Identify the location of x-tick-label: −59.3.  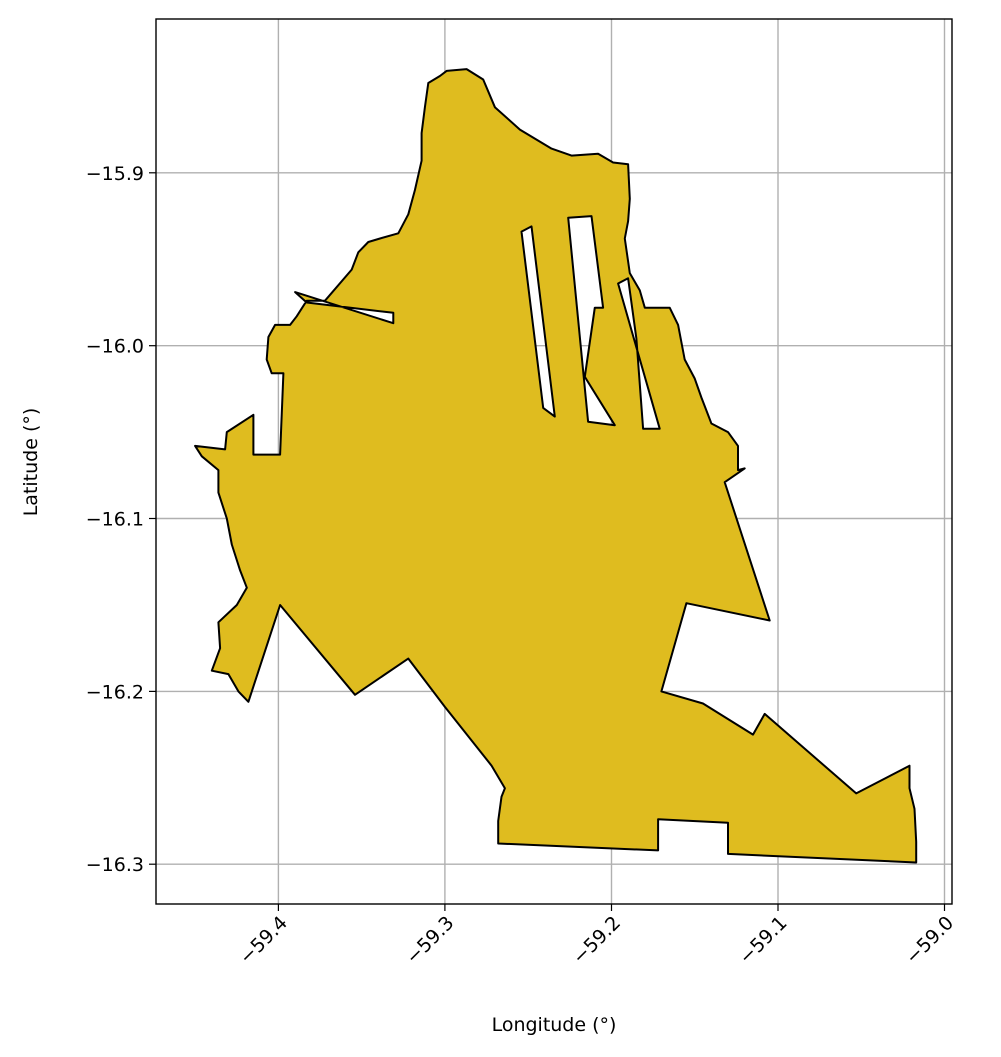
(430, 940).